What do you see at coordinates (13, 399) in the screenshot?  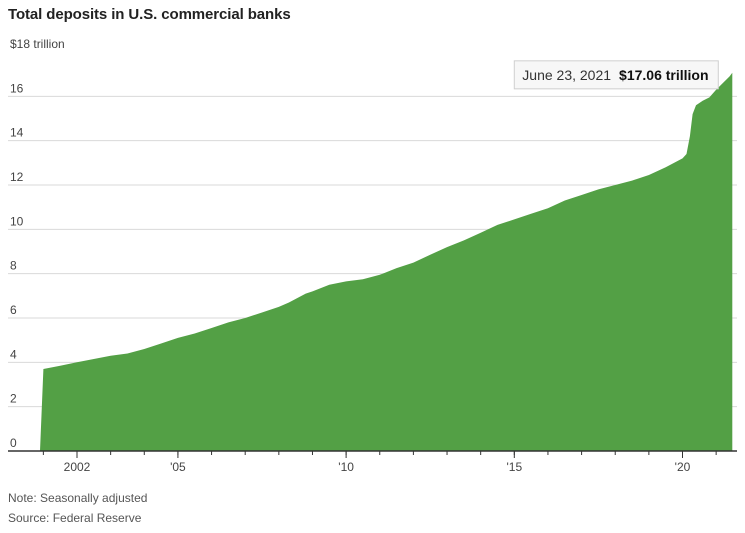 I see `y-tick-label: 2` at bounding box center [13, 399].